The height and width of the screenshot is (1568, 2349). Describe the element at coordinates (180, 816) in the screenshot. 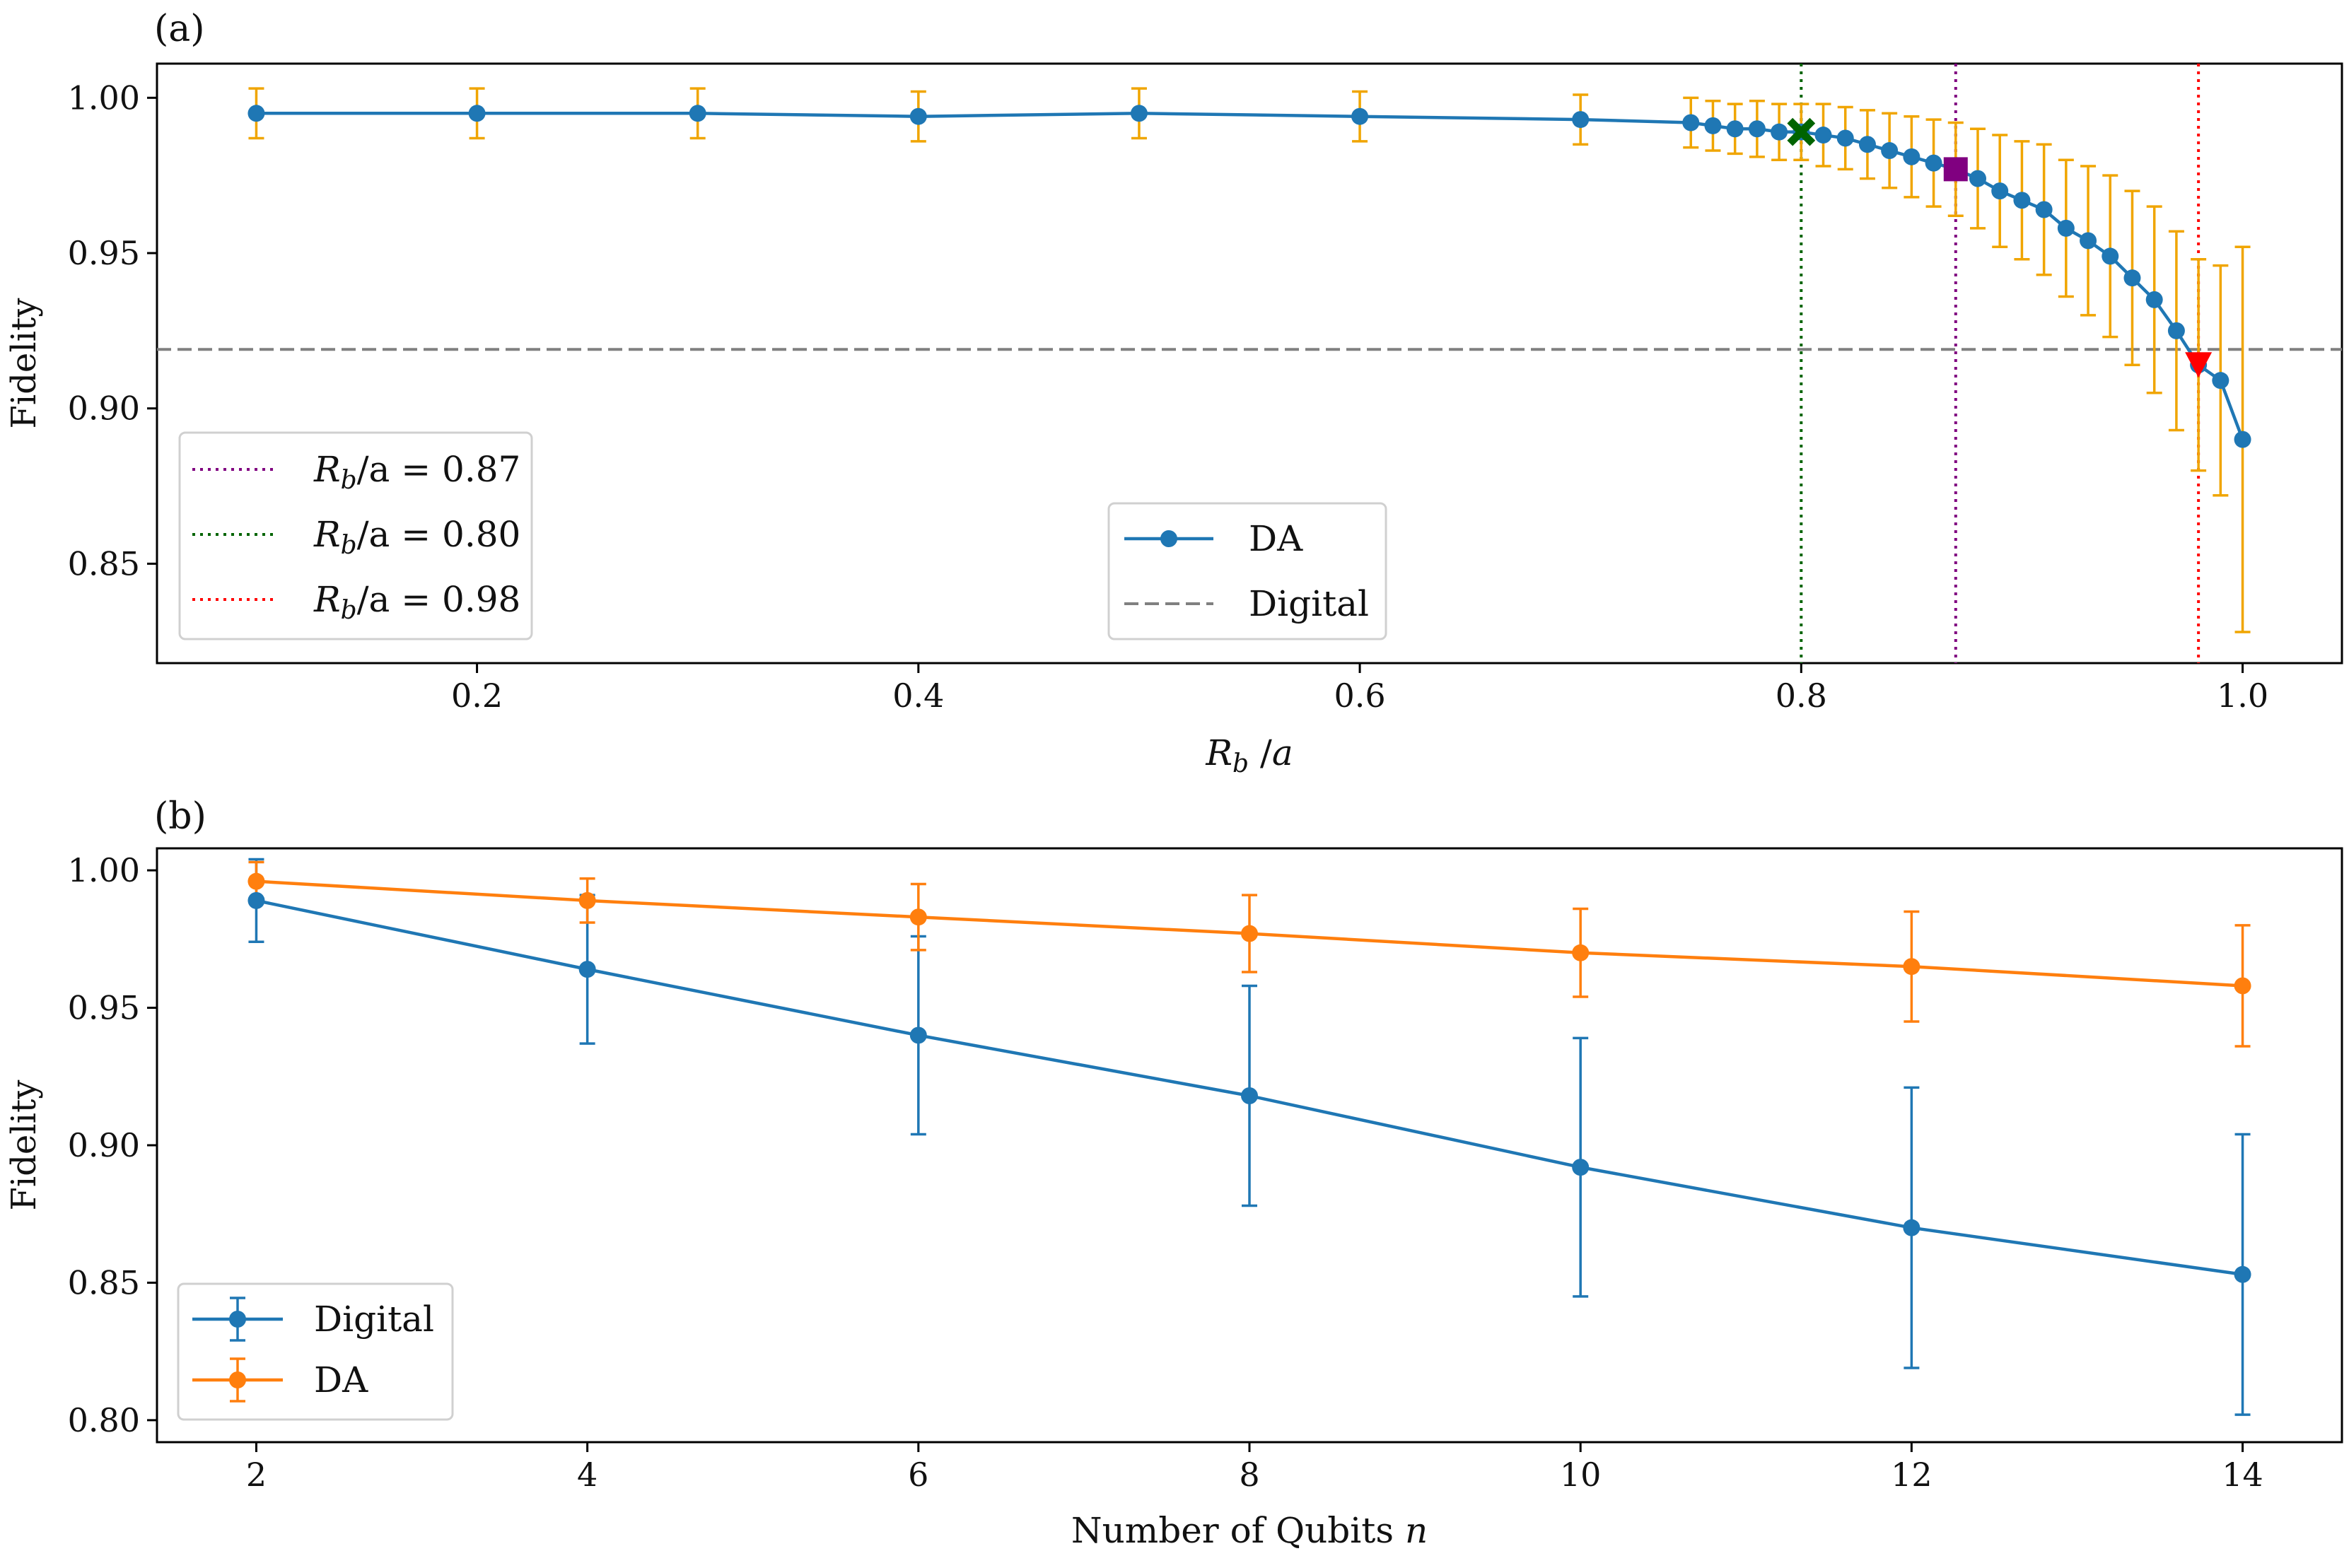

I see `panel-b-label: (b)` at that location.